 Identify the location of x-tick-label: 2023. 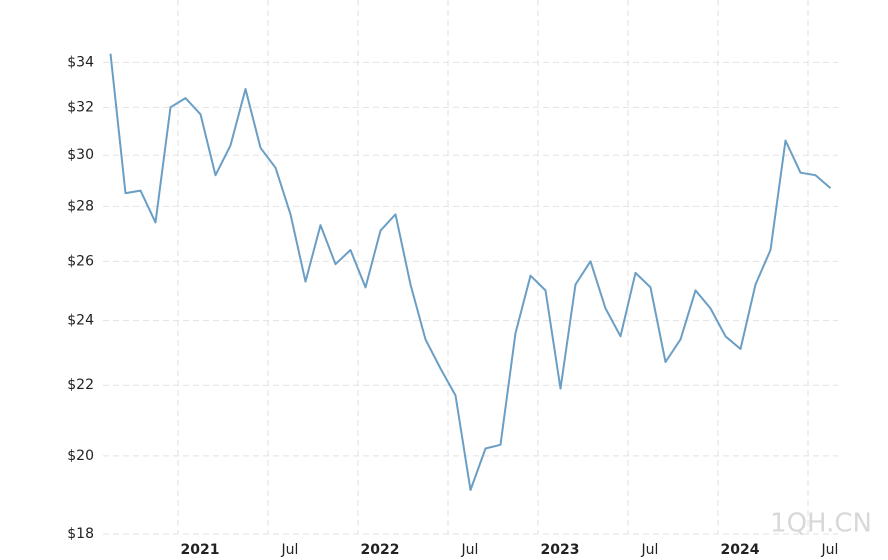
(560, 550).